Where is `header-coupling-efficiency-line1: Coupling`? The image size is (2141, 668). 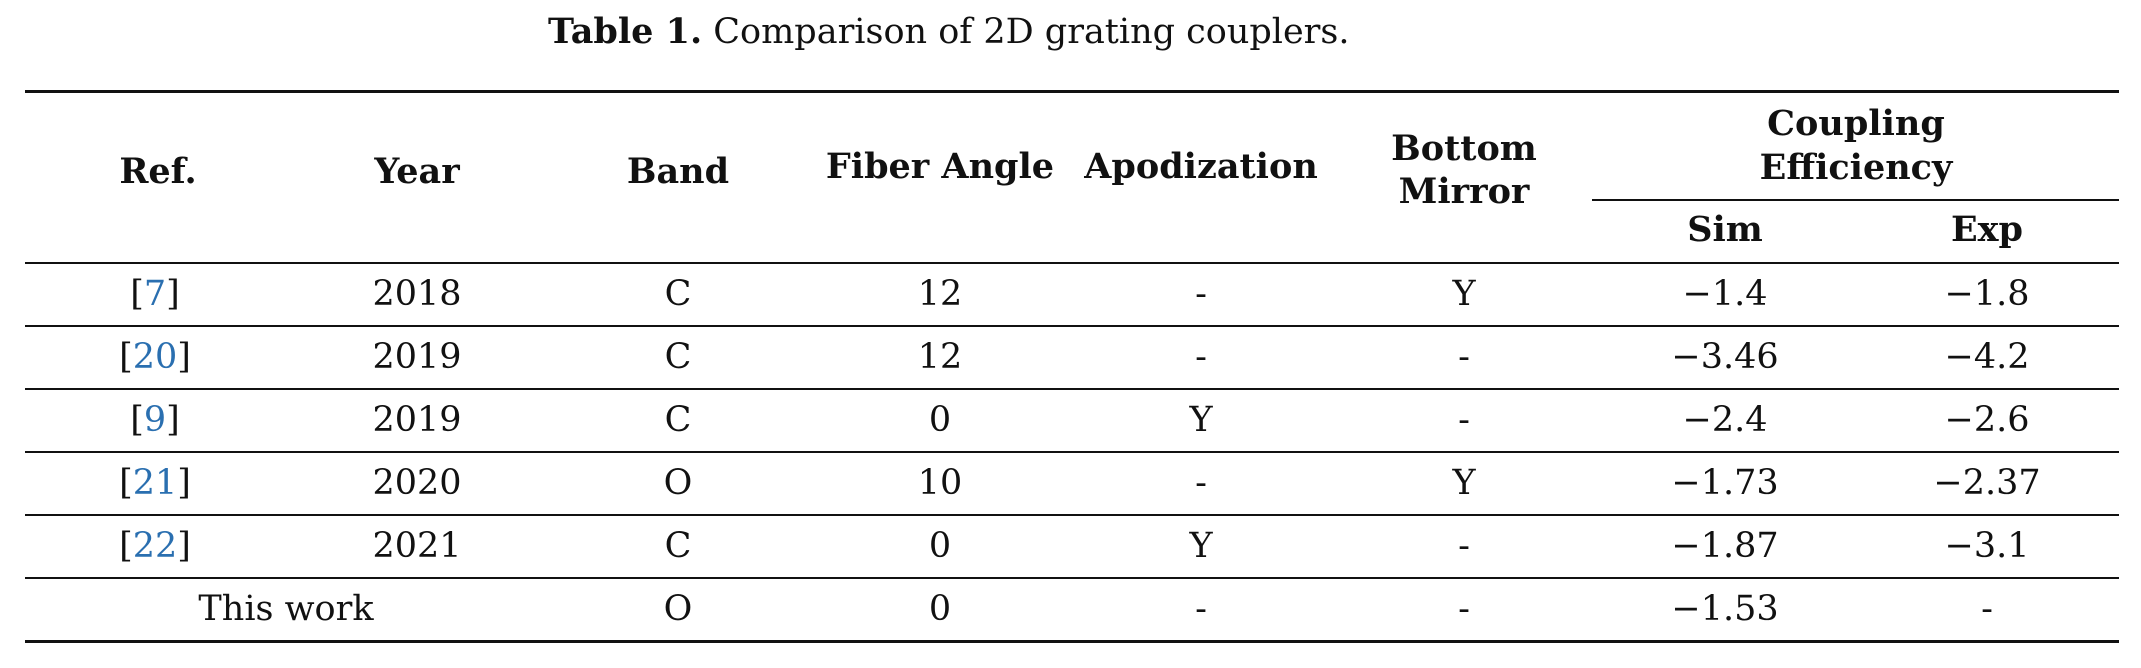
header-coupling-efficiency-line1: Coupling is located at coordinates (1856, 123).